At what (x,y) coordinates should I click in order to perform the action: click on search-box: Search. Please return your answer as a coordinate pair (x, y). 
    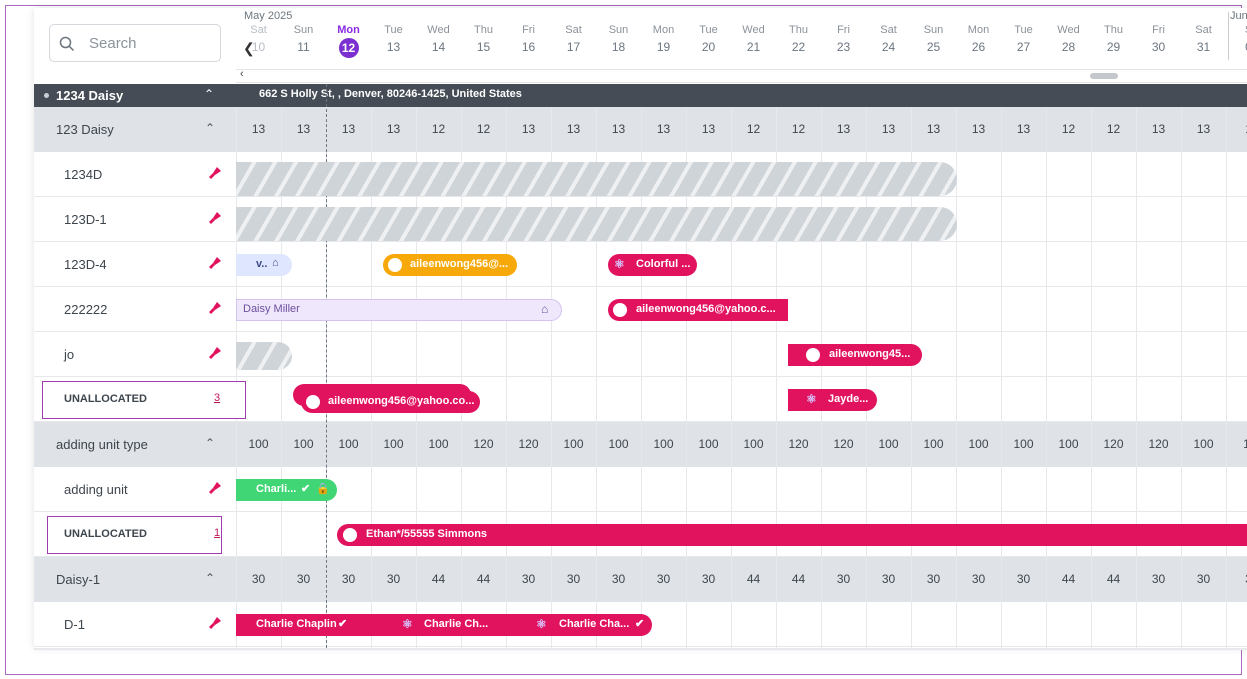
    Looking at the image, I should click on (135, 43).